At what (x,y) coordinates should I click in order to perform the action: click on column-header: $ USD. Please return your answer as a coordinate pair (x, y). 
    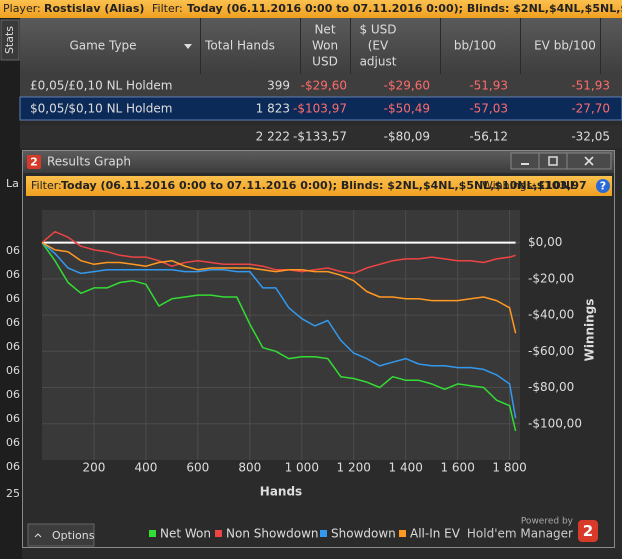
    Looking at the image, I should click on (377, 30).